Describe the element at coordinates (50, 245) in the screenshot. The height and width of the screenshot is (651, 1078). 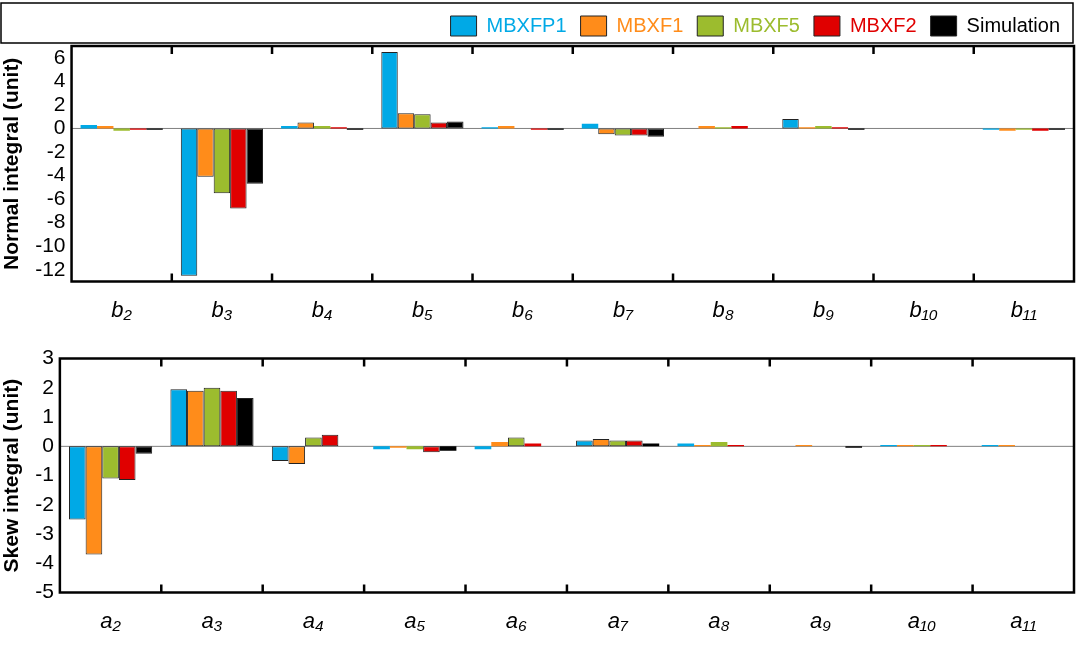
I see `y-tick-label: -10` at that location.